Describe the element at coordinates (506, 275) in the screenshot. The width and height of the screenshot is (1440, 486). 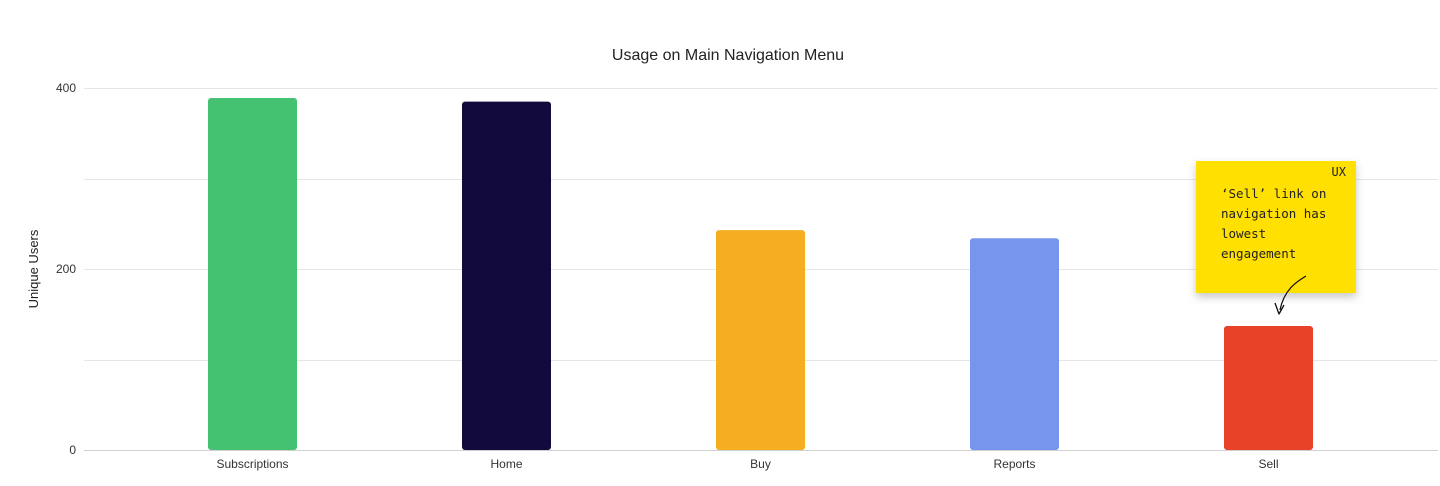
I see `bar-home` at that location.